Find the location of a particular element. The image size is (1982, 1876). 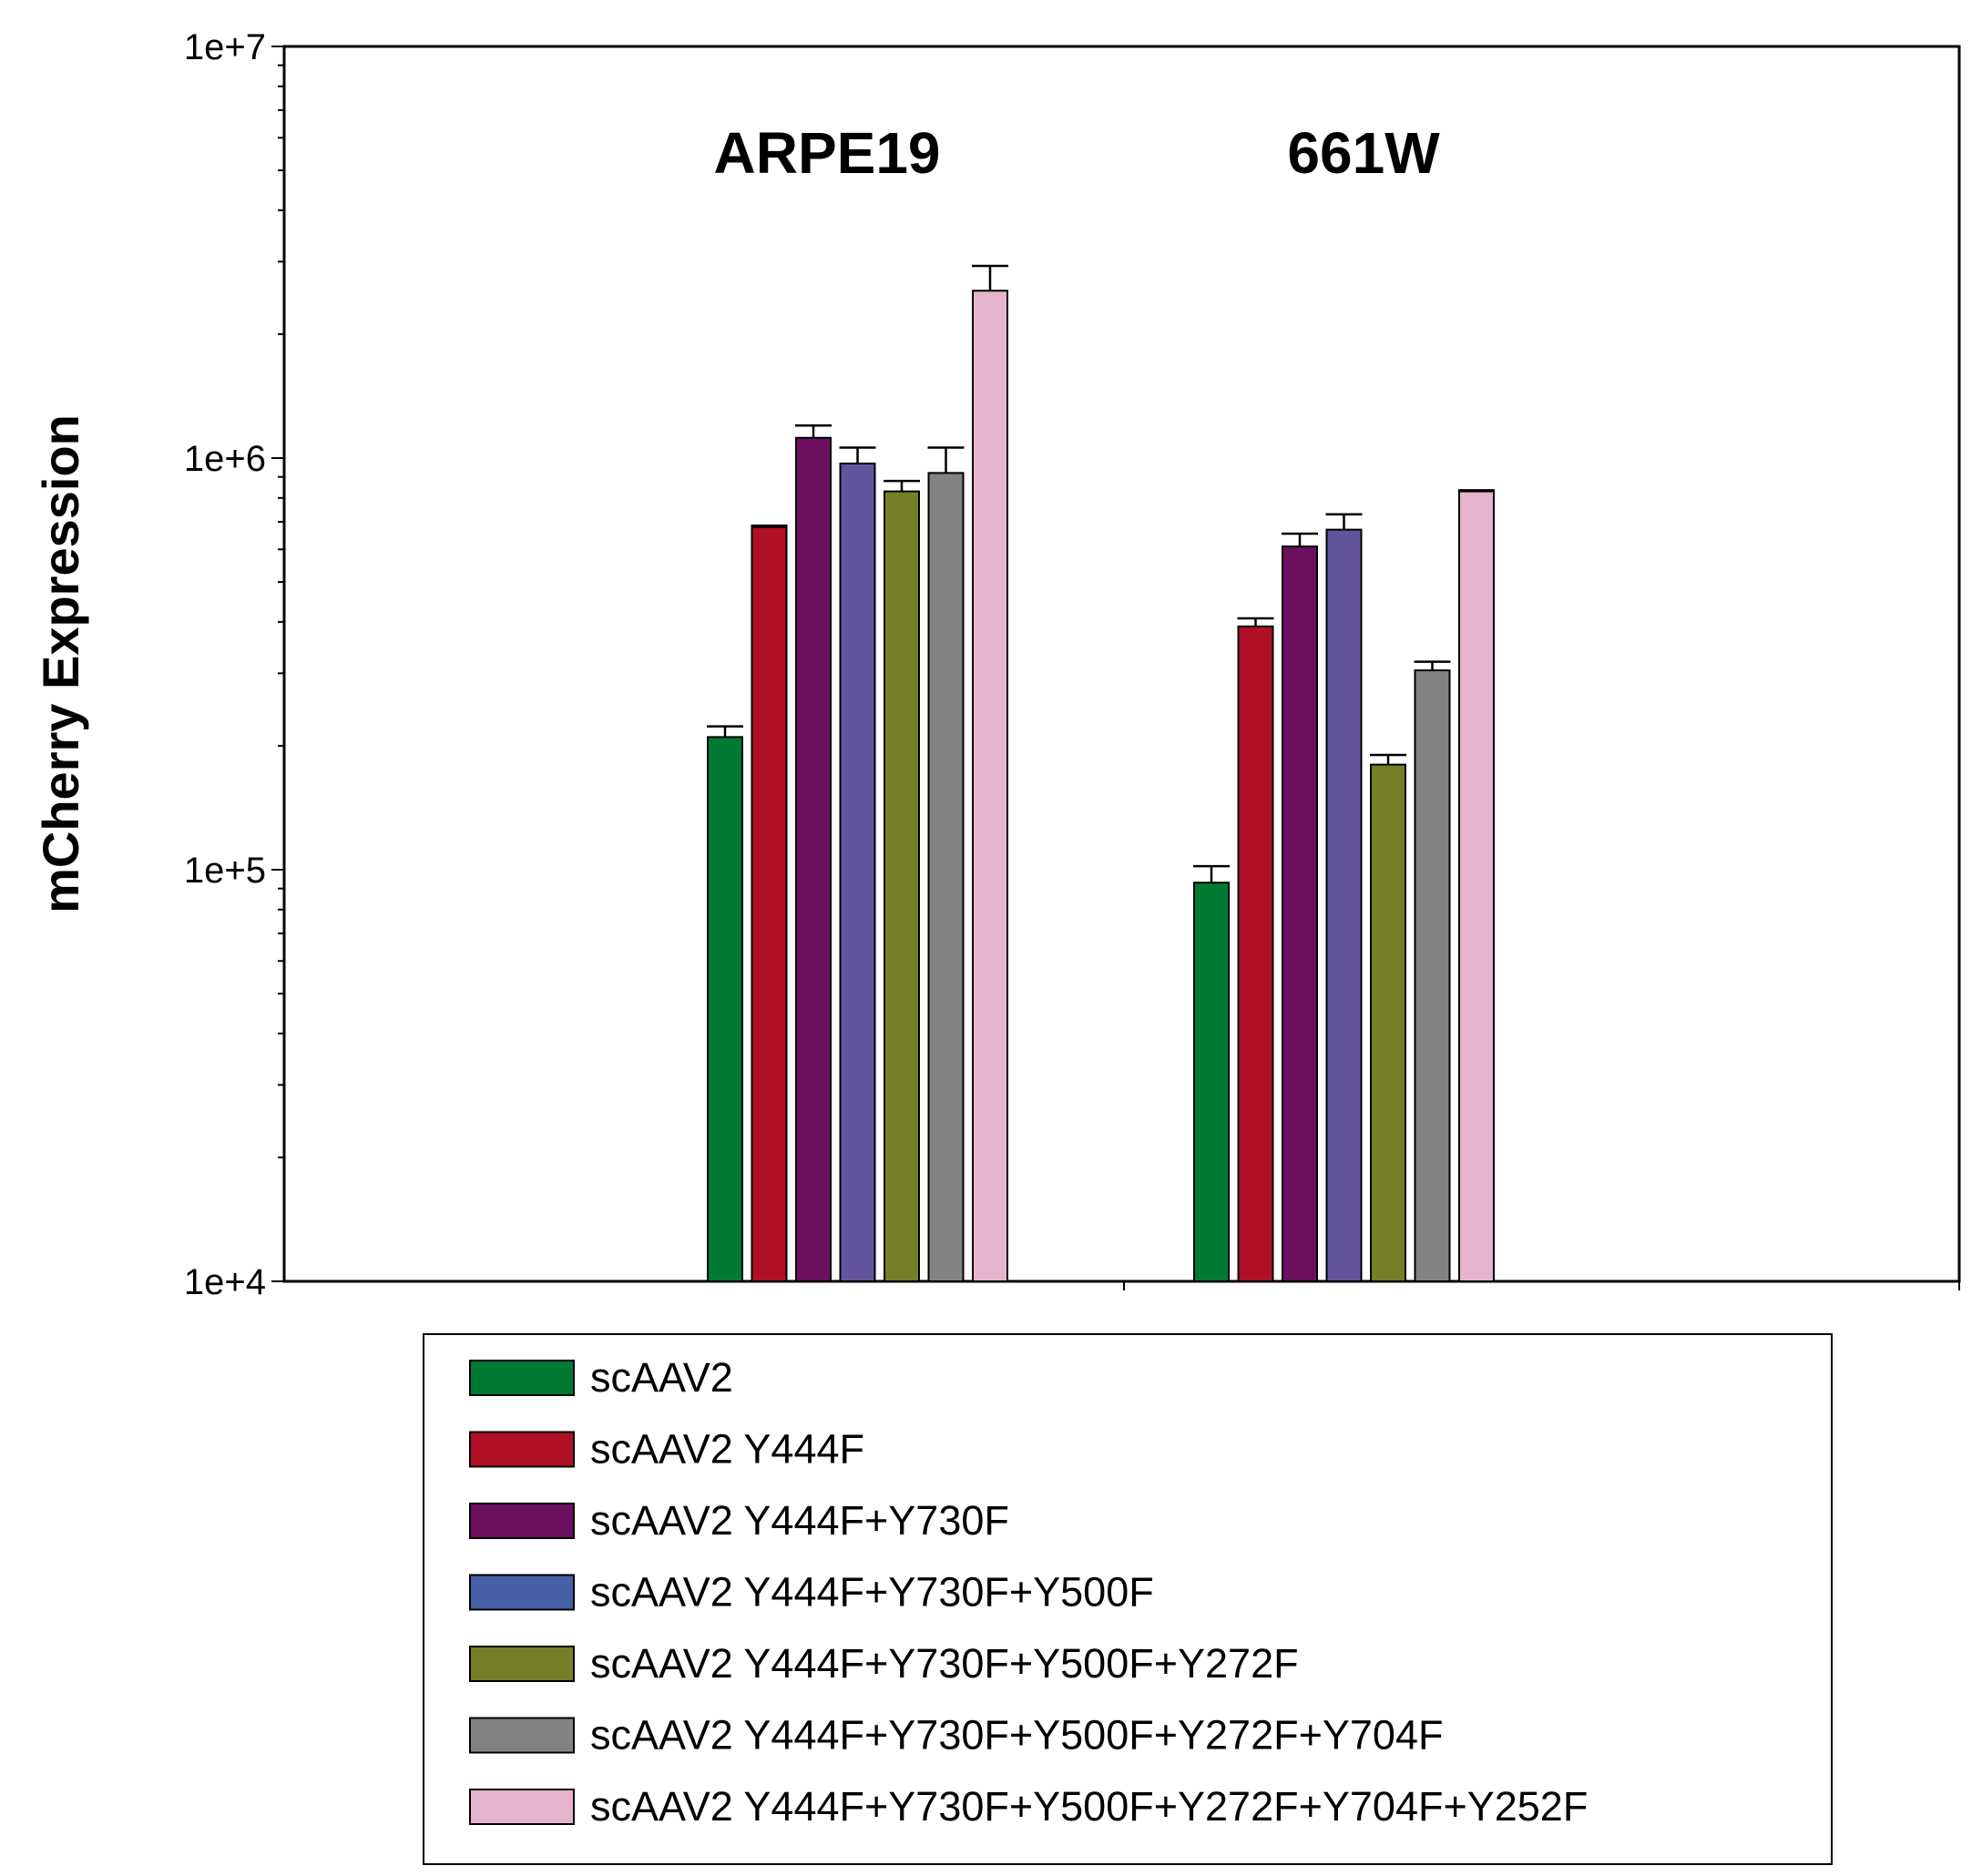

legend-entry: scAAV2 Y444F is located at coordinates (727, 1449).